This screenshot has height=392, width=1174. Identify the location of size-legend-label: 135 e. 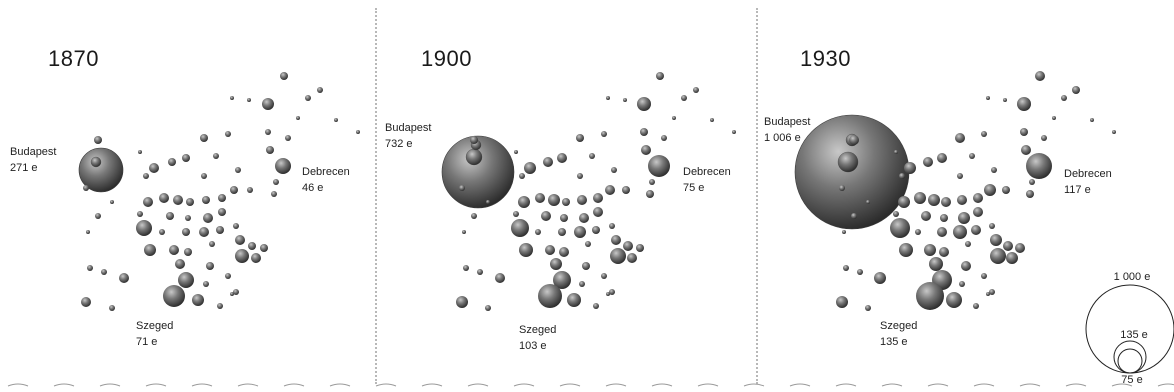
(1134, 335).